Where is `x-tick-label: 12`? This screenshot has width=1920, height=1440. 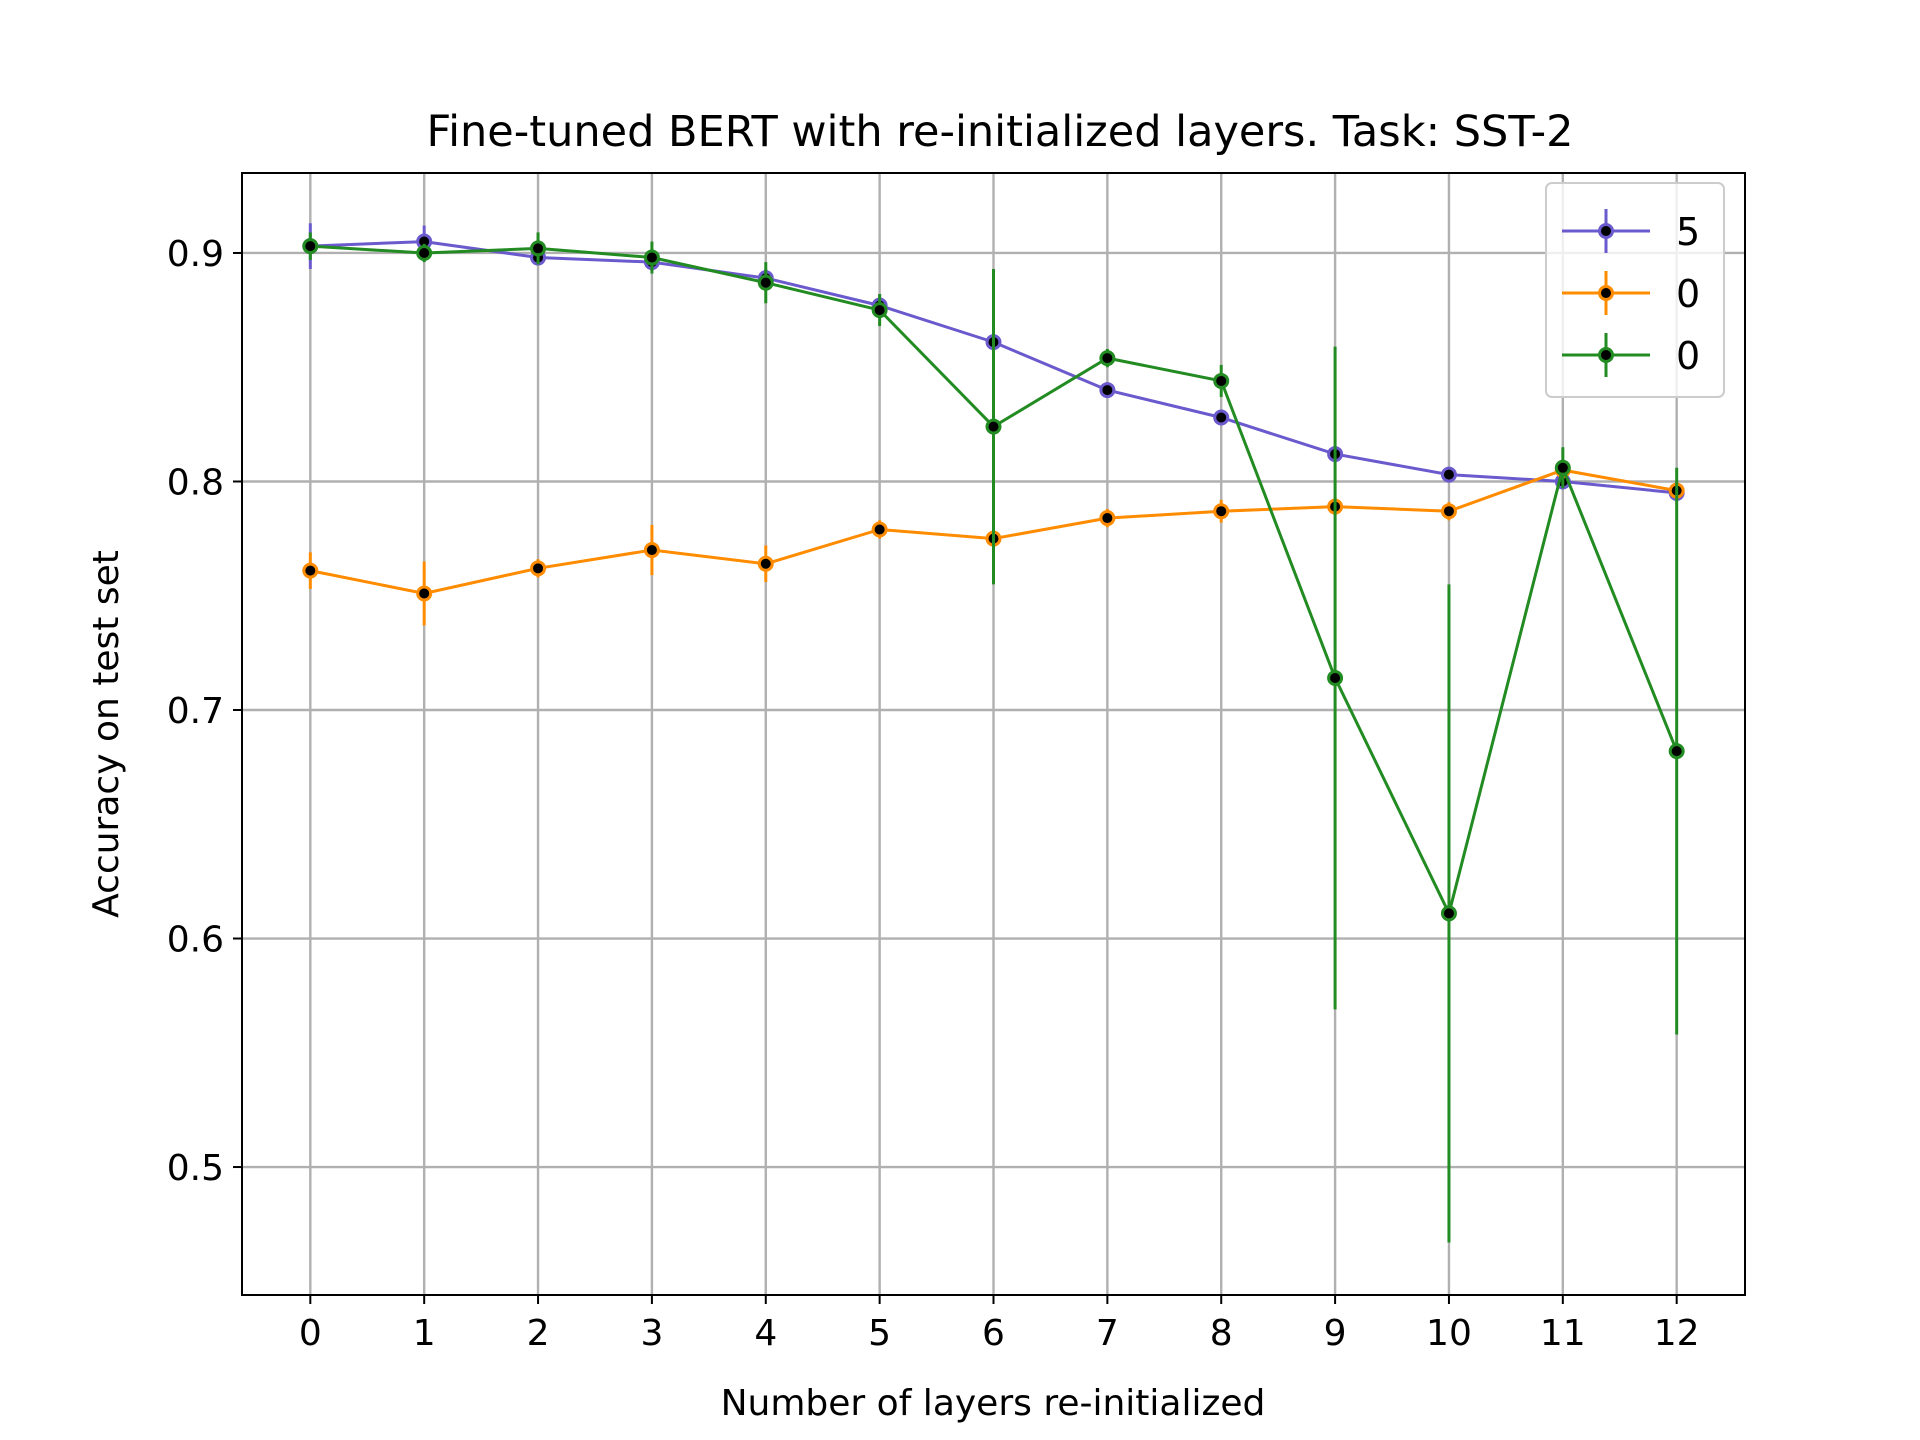 x-tick-label: 12 is located at coordinates (1677, 1333).